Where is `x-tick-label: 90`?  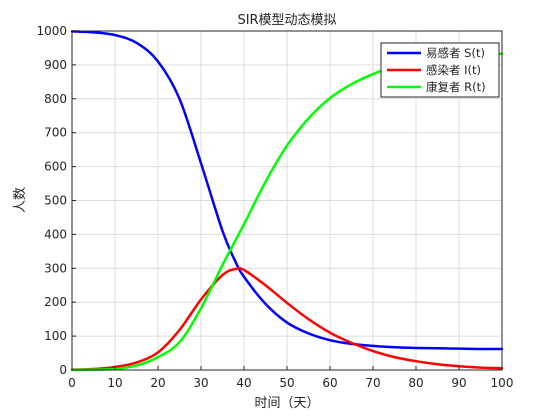
x-tick-label: 90 is located at coordinates (458, 383).